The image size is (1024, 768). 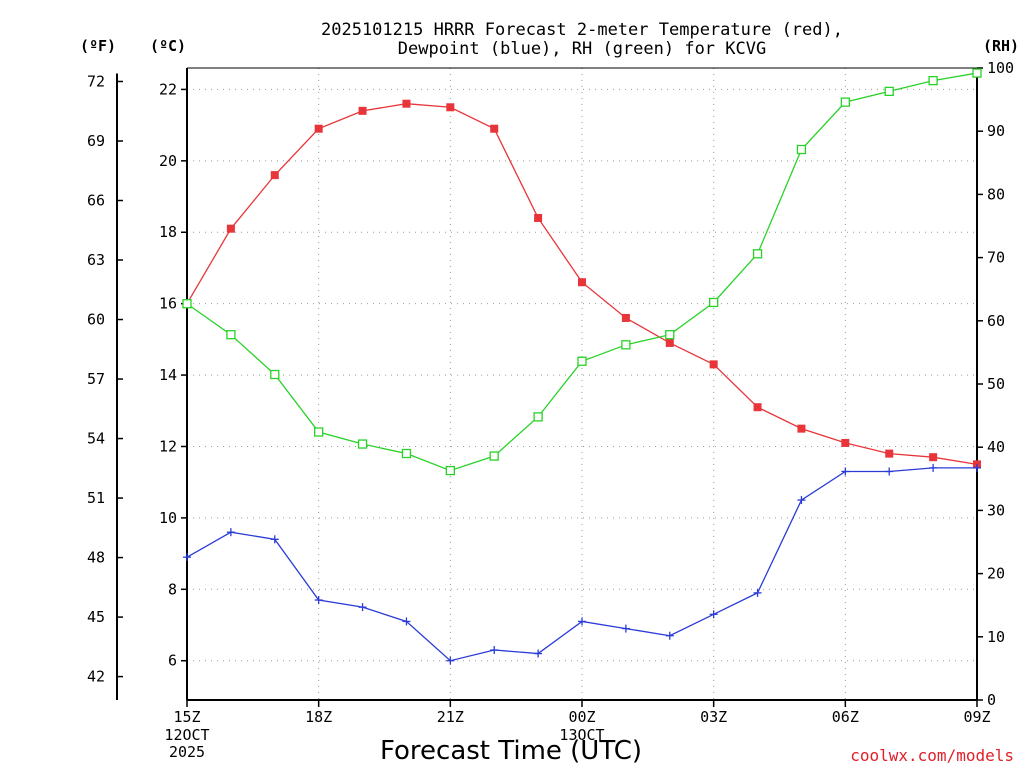 I want to click on fahrenheit-tick-label-60: 60, so click(x=96, y=320).